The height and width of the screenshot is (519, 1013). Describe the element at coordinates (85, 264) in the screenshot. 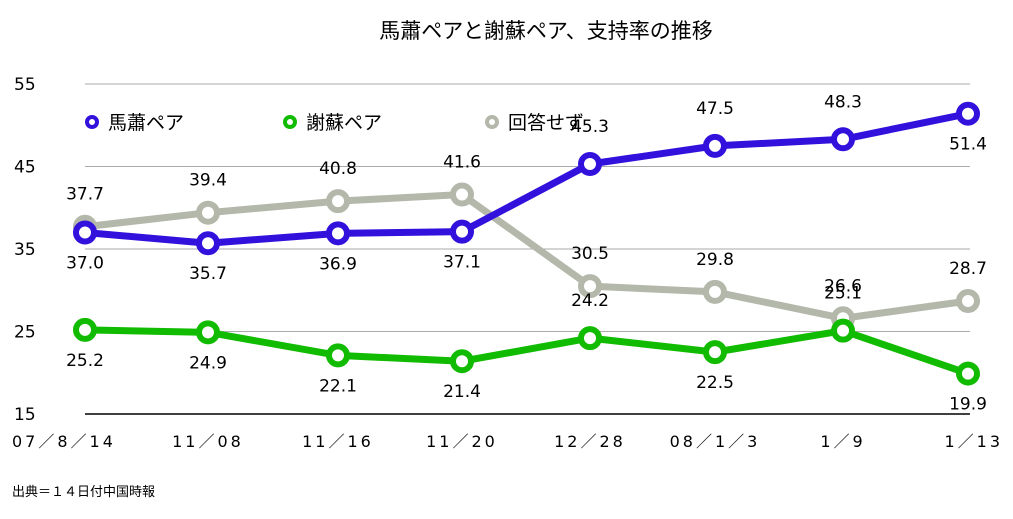

I see `data-label: 37.0` at that location.